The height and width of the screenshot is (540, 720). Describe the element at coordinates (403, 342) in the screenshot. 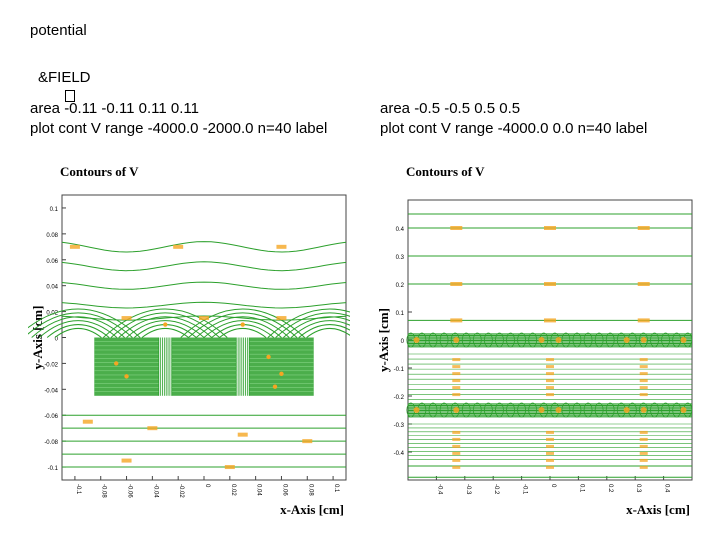

I see `y-tick-label: 0` at that location.